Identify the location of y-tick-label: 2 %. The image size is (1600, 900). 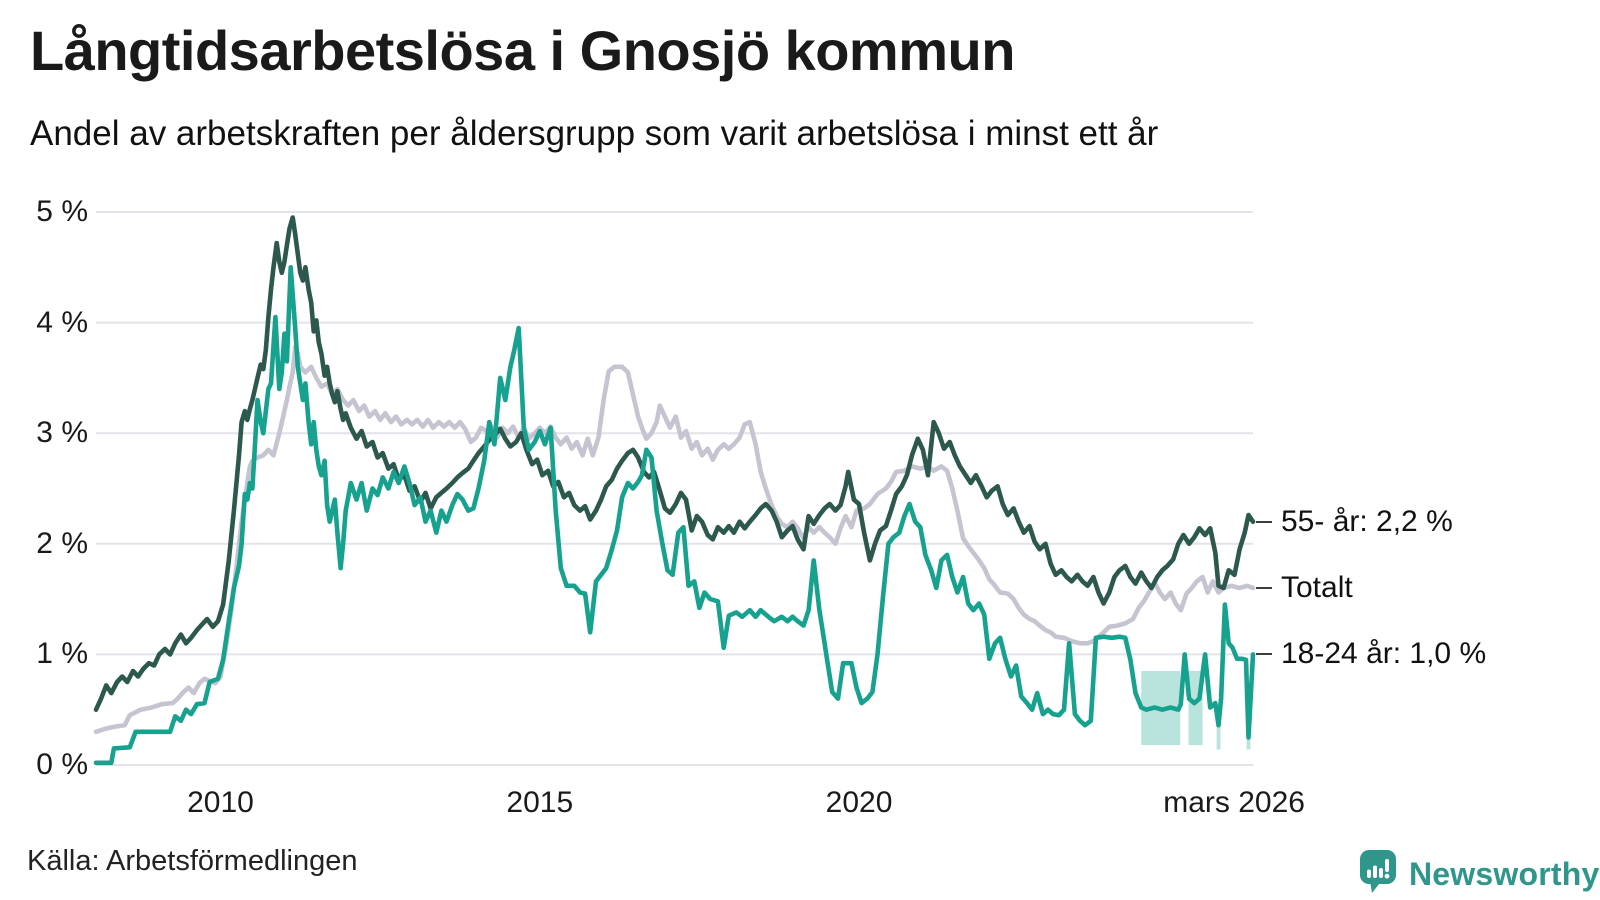
(62, 543).